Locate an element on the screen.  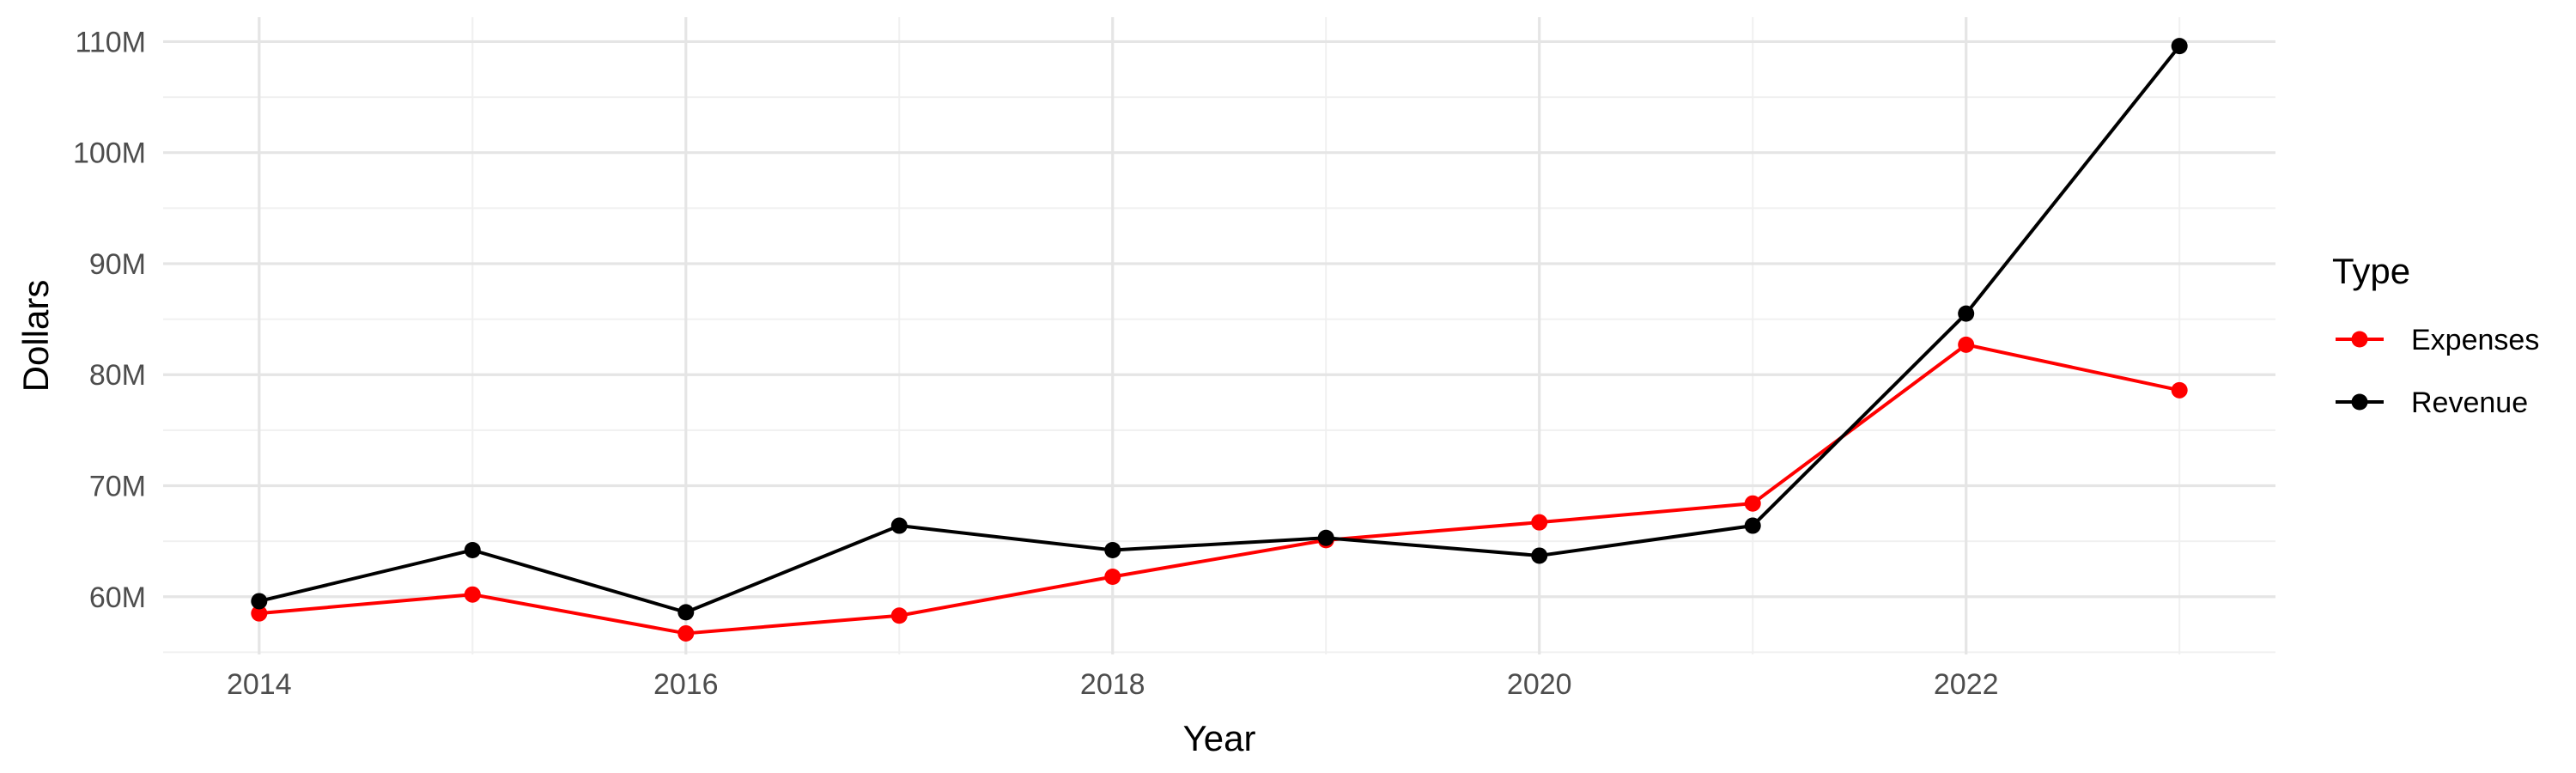
y-tick-label: 100M is located at coordinates (109, 153).